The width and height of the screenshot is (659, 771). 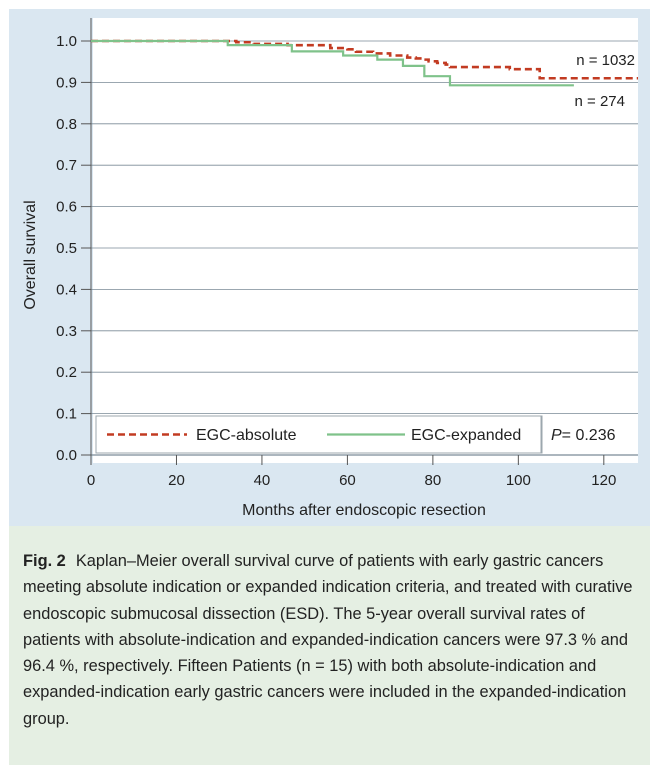 I want to click on p-value-text: = 0.236, so click(x=589, y=435).